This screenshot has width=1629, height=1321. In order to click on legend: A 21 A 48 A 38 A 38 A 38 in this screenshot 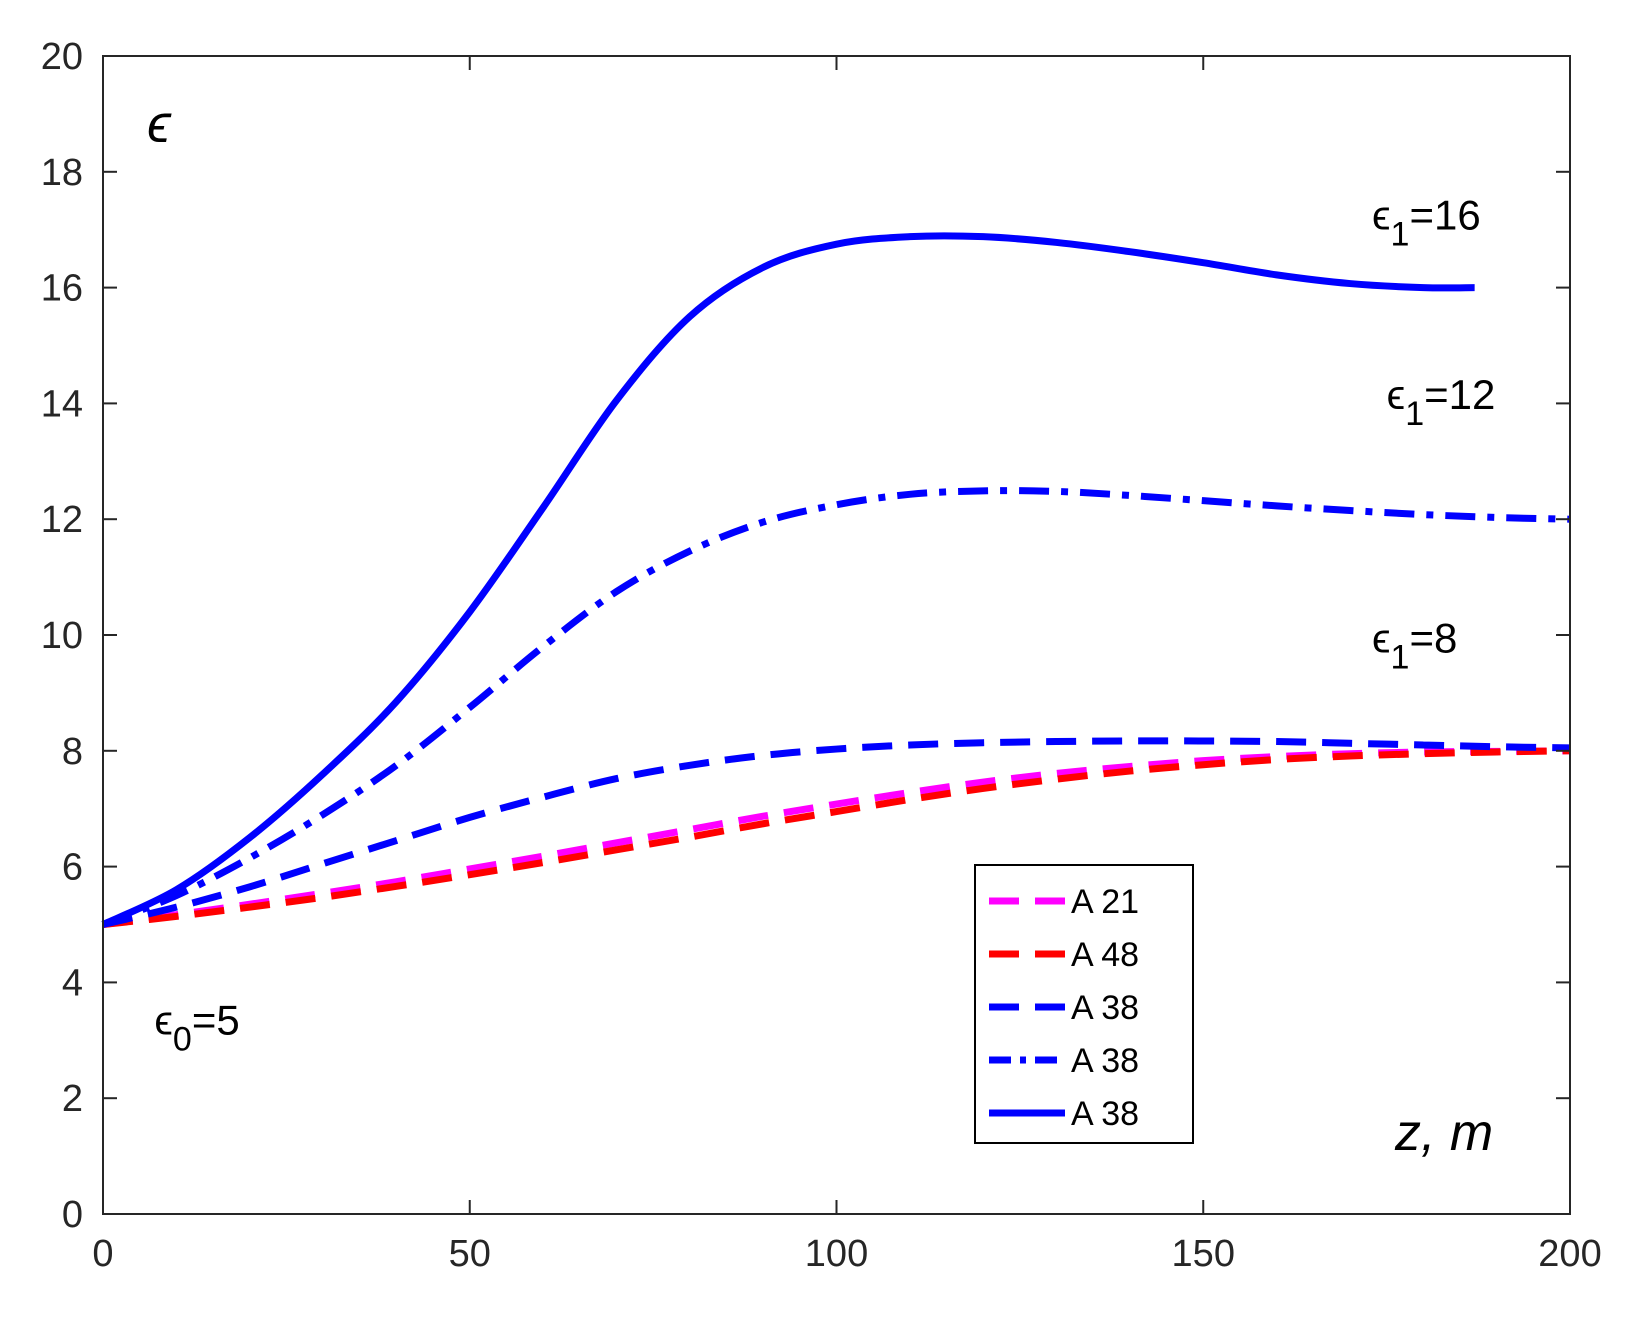, I will do `click(1084, 1004)`.